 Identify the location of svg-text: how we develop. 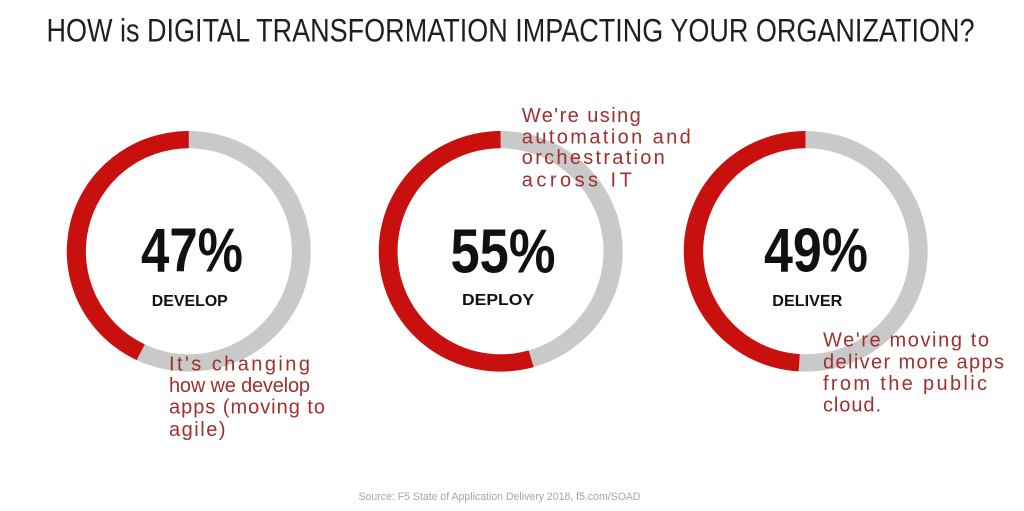
(239, 386).